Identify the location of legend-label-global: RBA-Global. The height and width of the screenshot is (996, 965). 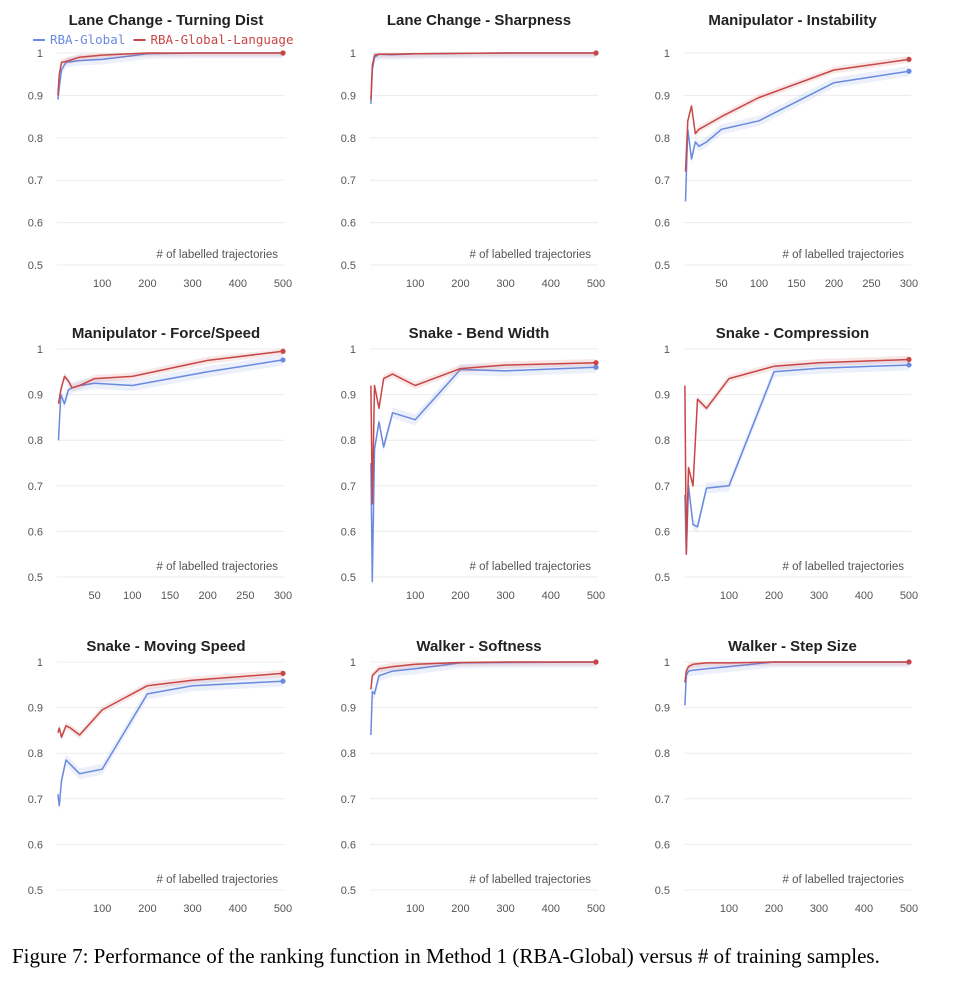
(87, 39).